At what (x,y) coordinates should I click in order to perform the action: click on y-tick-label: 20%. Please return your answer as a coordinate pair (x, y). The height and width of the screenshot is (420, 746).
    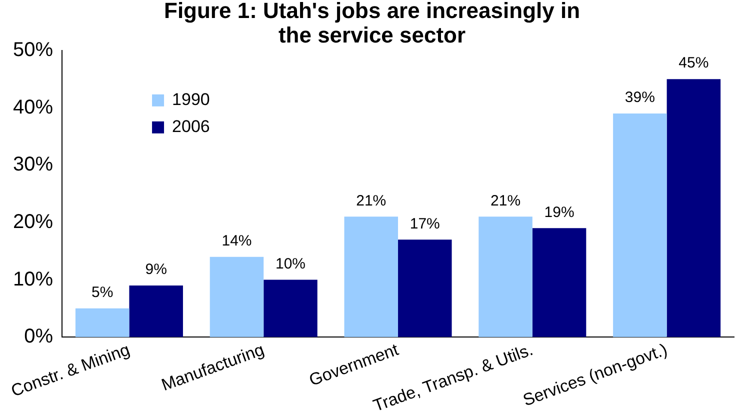
    Looking at the image, I should click on (33, 221).